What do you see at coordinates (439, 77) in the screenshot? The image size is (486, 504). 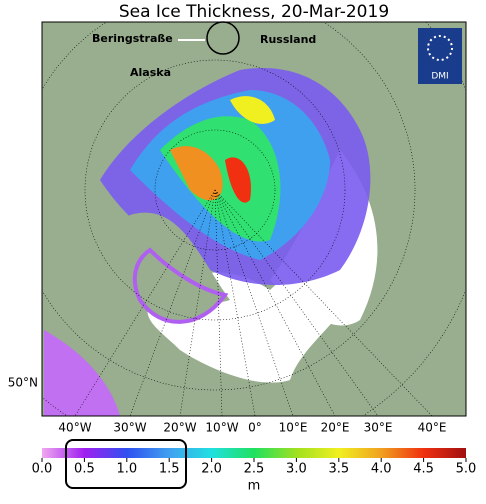 I see `logo-text: DMI` at bounding box center [439, 77].